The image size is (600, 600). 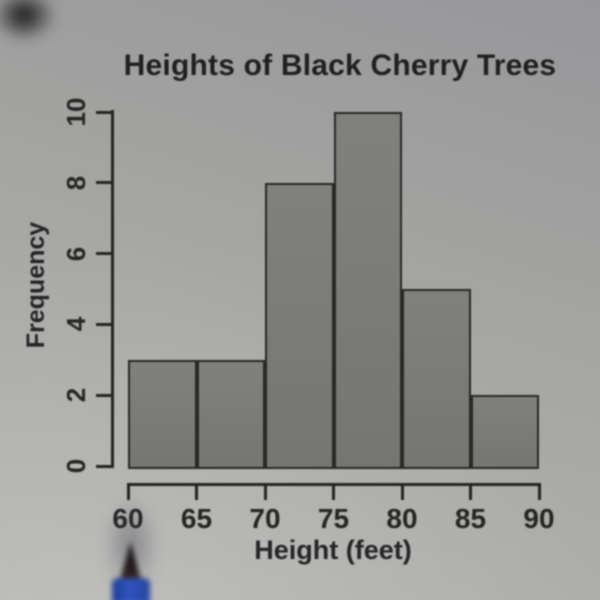 I want to click on x-tick-label: 70, so click(x=265, y=518).